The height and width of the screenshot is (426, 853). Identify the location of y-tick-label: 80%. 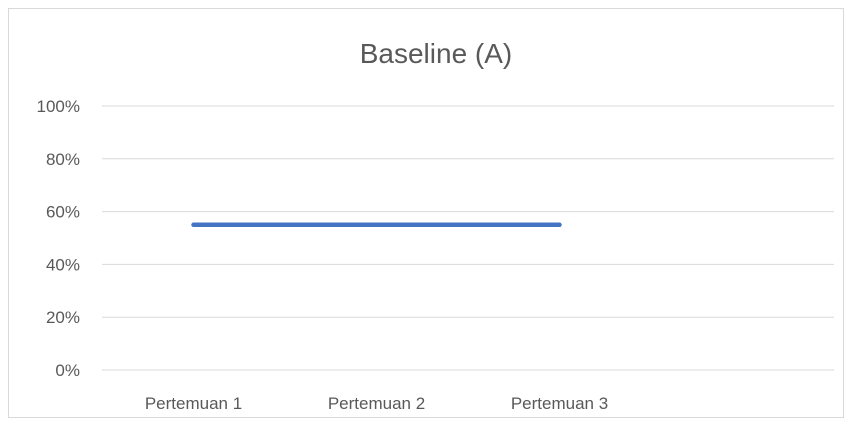
(63, 159).